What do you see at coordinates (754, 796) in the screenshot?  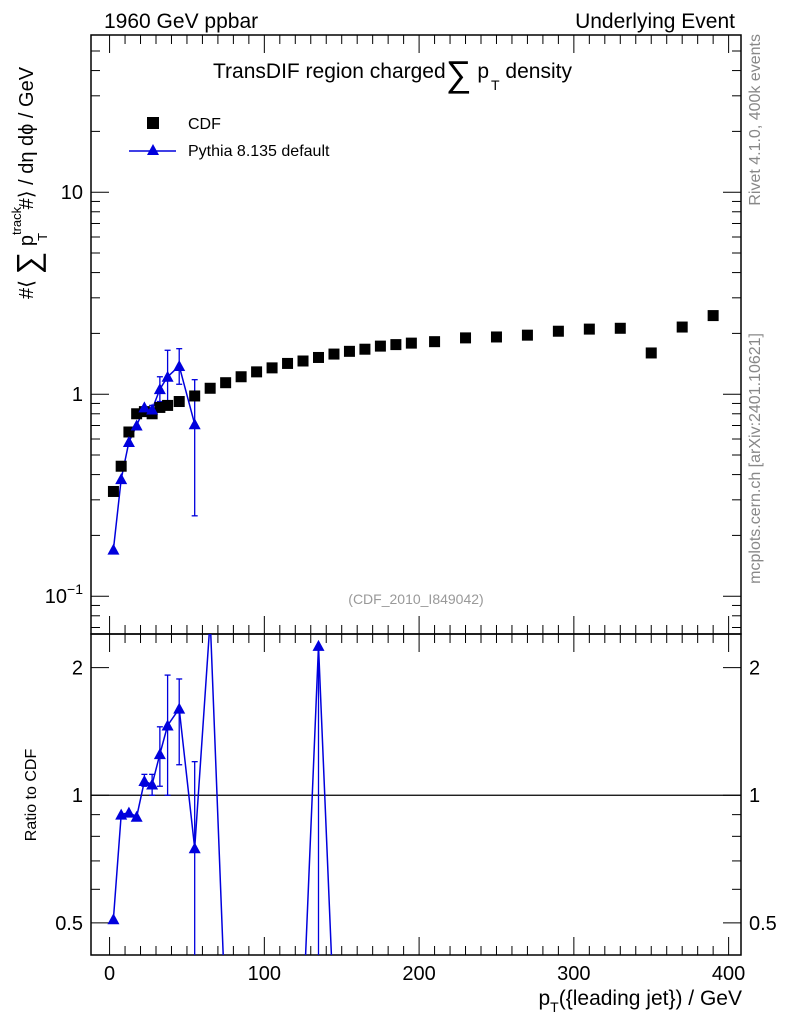 I see `ratio-y-tick-label-right: 1` at bounding box center [754, 796].